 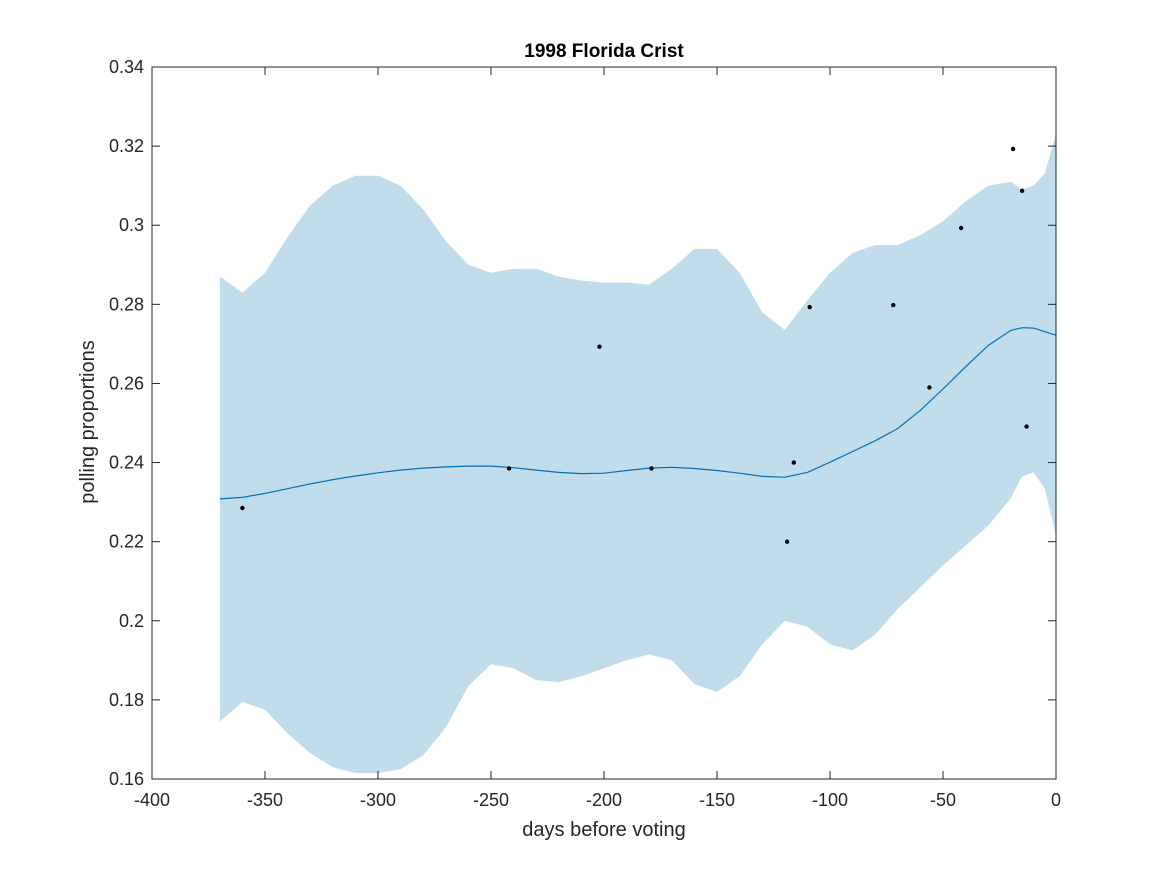 I want to click on x-tick-label: -300, so click(x=378, y=800).